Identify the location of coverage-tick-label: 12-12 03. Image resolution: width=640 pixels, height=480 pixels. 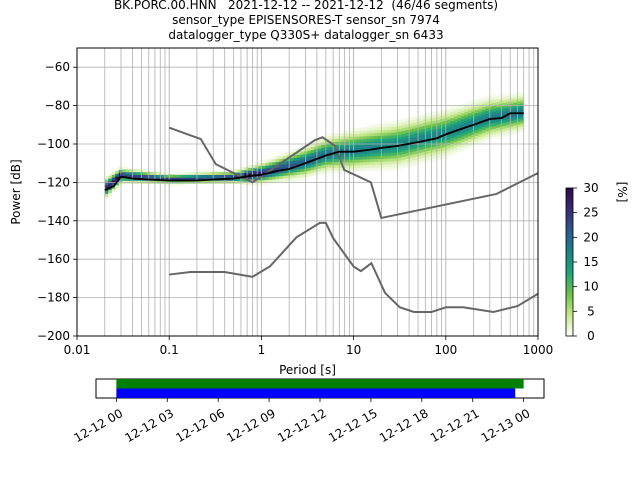
(149, 425).